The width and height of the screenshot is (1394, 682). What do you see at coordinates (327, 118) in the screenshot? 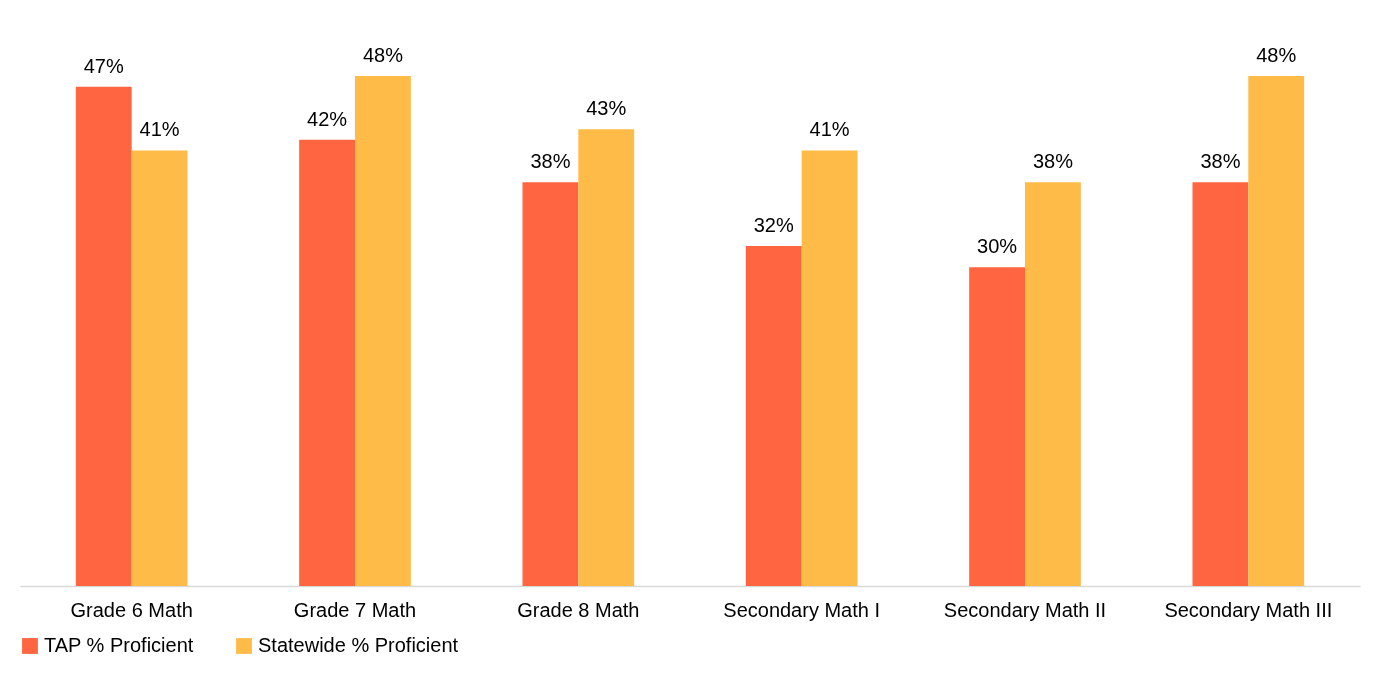
I see `data-label: 42%` at bounding box center [327, 118].